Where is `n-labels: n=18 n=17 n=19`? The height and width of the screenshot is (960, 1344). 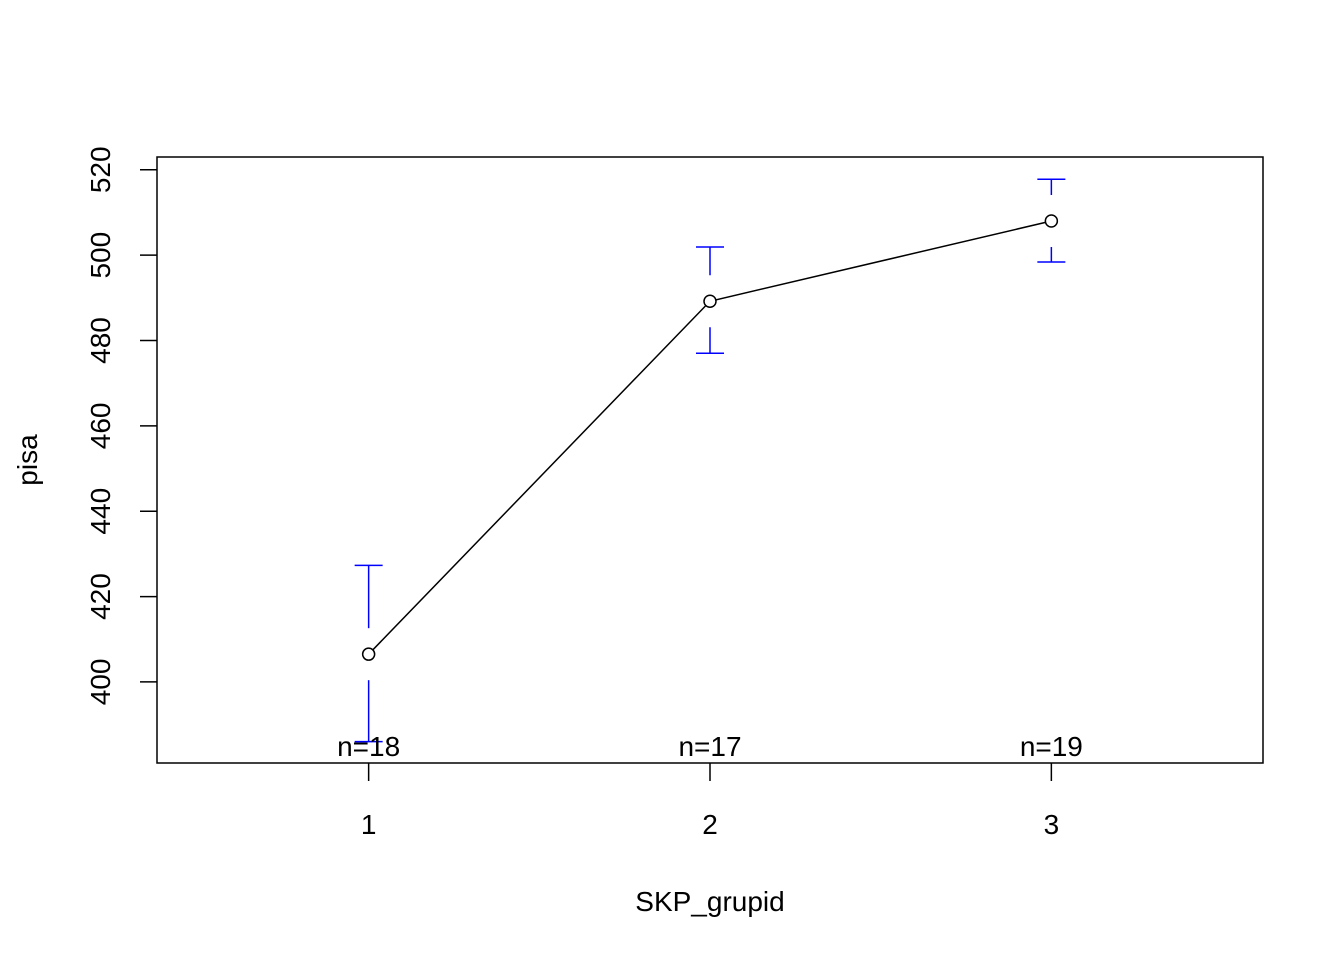
n-labels: n=18 n=17 n=19 is located at coordinates (710, 746).